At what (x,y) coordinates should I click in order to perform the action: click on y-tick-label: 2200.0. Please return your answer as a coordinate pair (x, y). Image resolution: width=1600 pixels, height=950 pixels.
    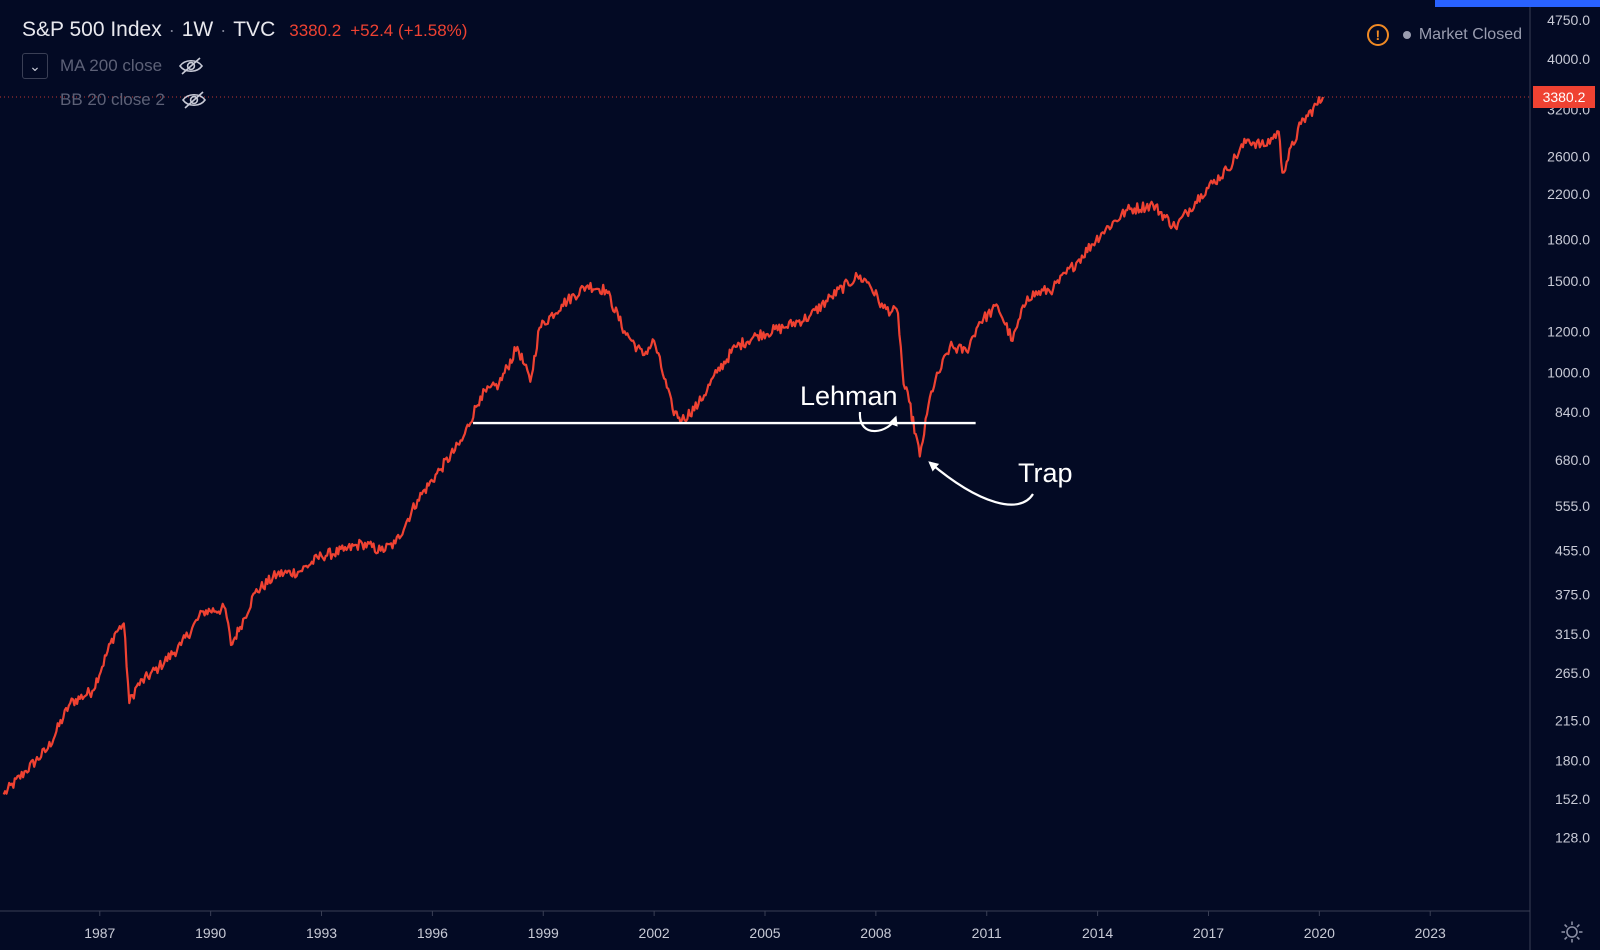
    Looking at the image, I should click on (1568, 194).